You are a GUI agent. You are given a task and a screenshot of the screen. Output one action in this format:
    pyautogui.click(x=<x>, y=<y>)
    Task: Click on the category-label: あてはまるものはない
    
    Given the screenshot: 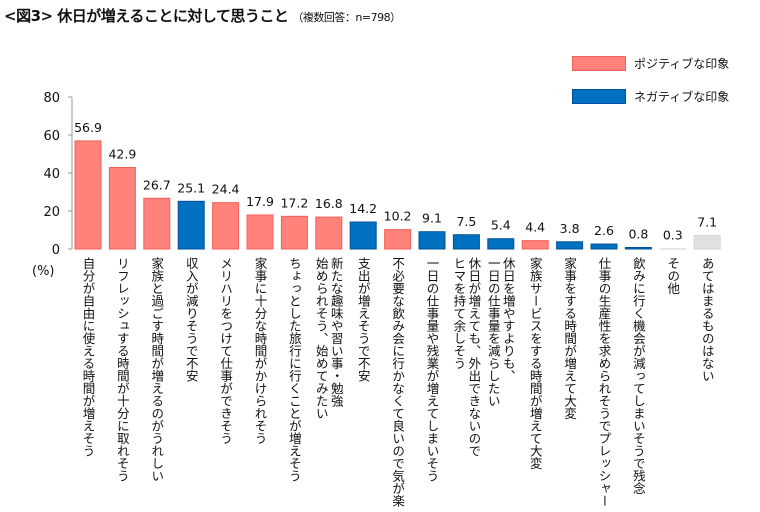 What is the action you would take?
    pyautogui.click(x=707, y=319)
    